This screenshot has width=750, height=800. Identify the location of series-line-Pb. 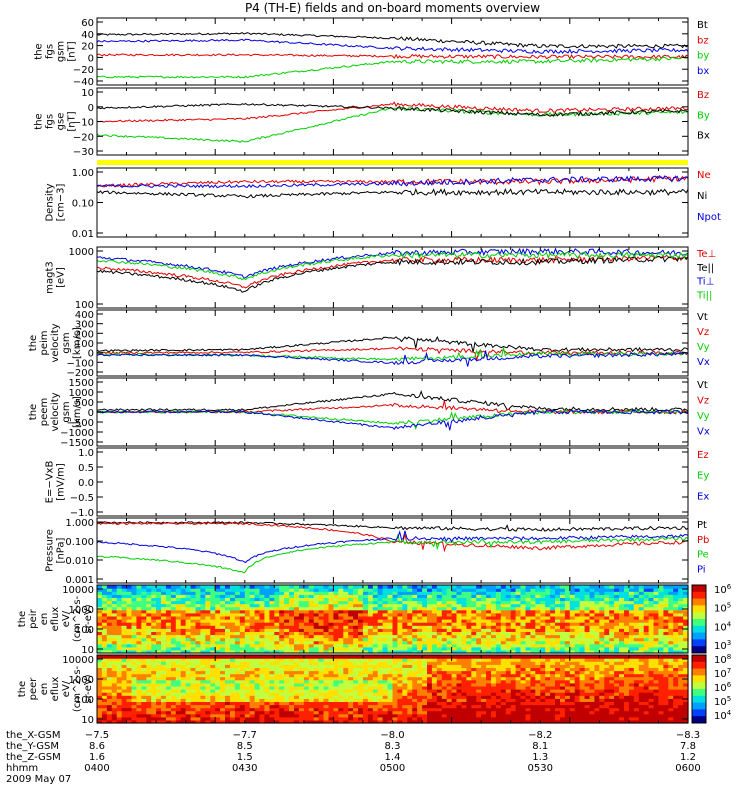
(392, 537).